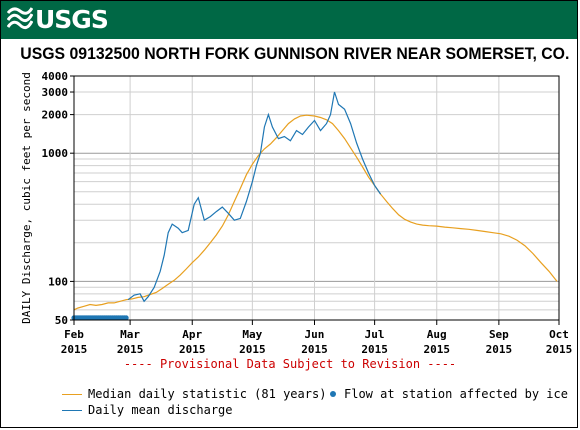 This screenshot has width=580, height=430. I want to click on legend-daily-mean: Daily mean discharge, so click(147, 410).